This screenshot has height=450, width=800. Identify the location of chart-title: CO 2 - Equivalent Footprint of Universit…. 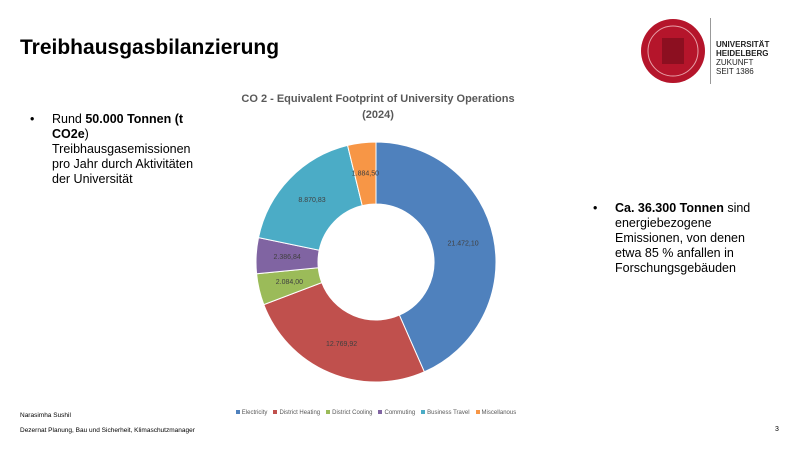
(378, 107).